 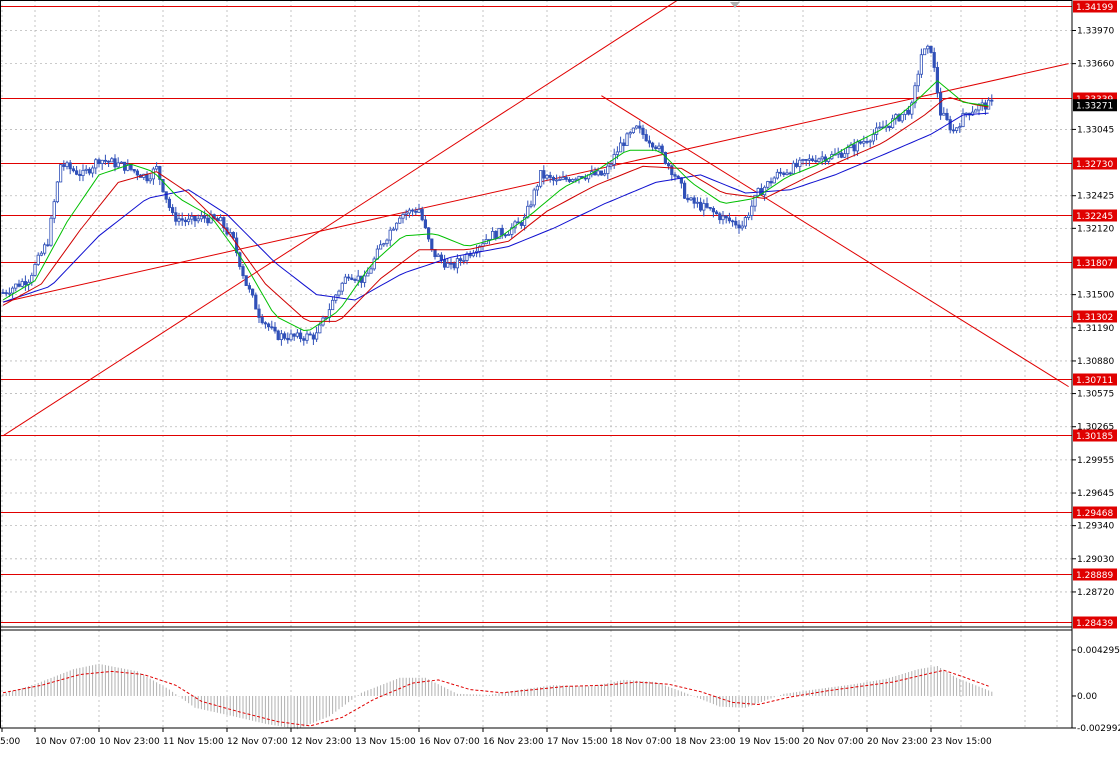 What do you see at coordinates (1095, 395) in the screenshot?
I see `price-tick-label: 1.30575` at bounding box center [1095, 395].